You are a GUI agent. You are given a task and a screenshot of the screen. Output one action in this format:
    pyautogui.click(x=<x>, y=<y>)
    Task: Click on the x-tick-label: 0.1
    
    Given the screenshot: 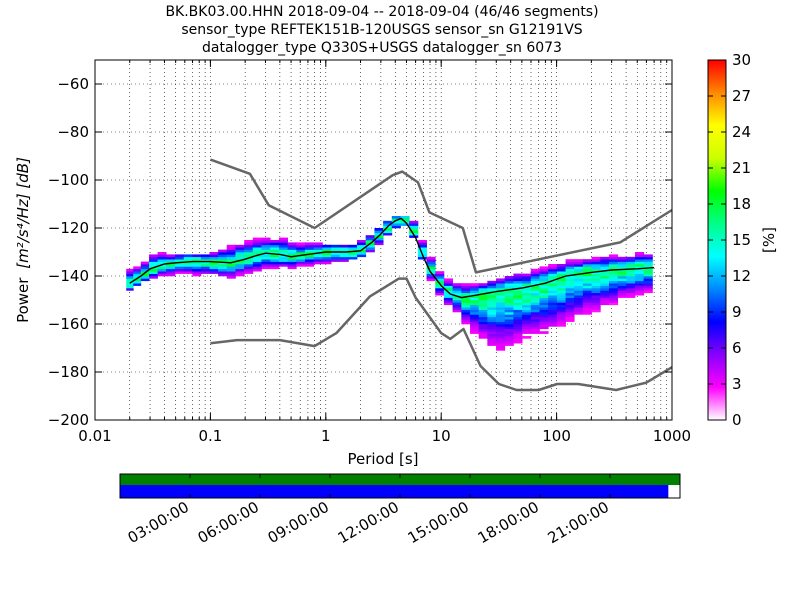 What is the action you would take?
    pyautogui.click(x=210, y=436)
    